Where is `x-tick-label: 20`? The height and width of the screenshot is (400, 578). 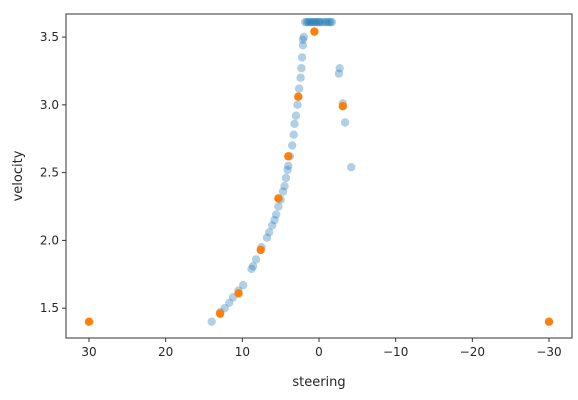
x-tick-label: 20 is located at coordinates (165, 352).